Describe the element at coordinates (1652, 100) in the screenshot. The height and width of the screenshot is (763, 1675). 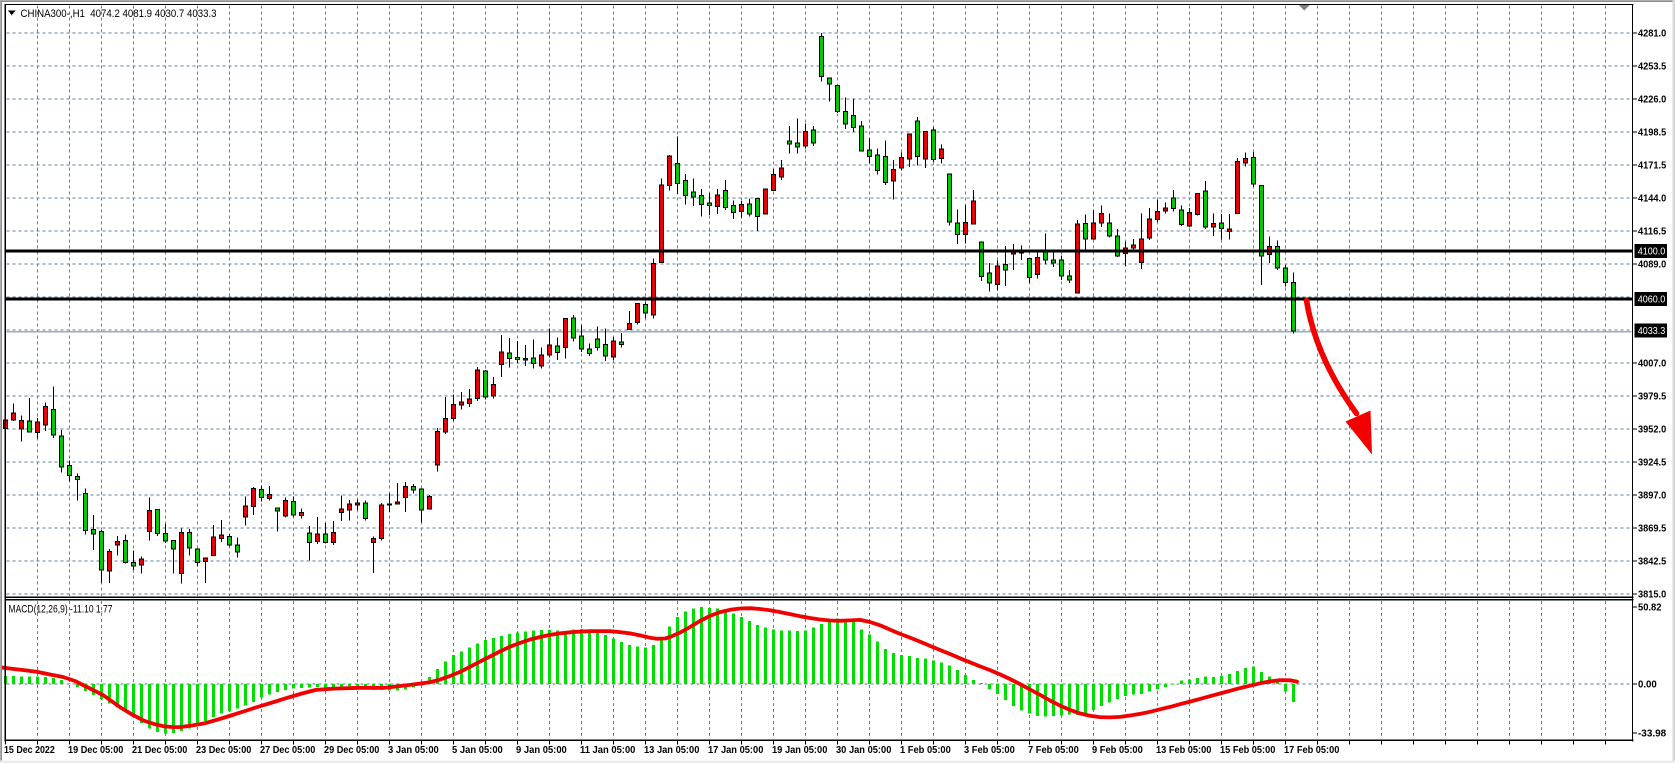
I see `svg-text: 4226.0` at that location.